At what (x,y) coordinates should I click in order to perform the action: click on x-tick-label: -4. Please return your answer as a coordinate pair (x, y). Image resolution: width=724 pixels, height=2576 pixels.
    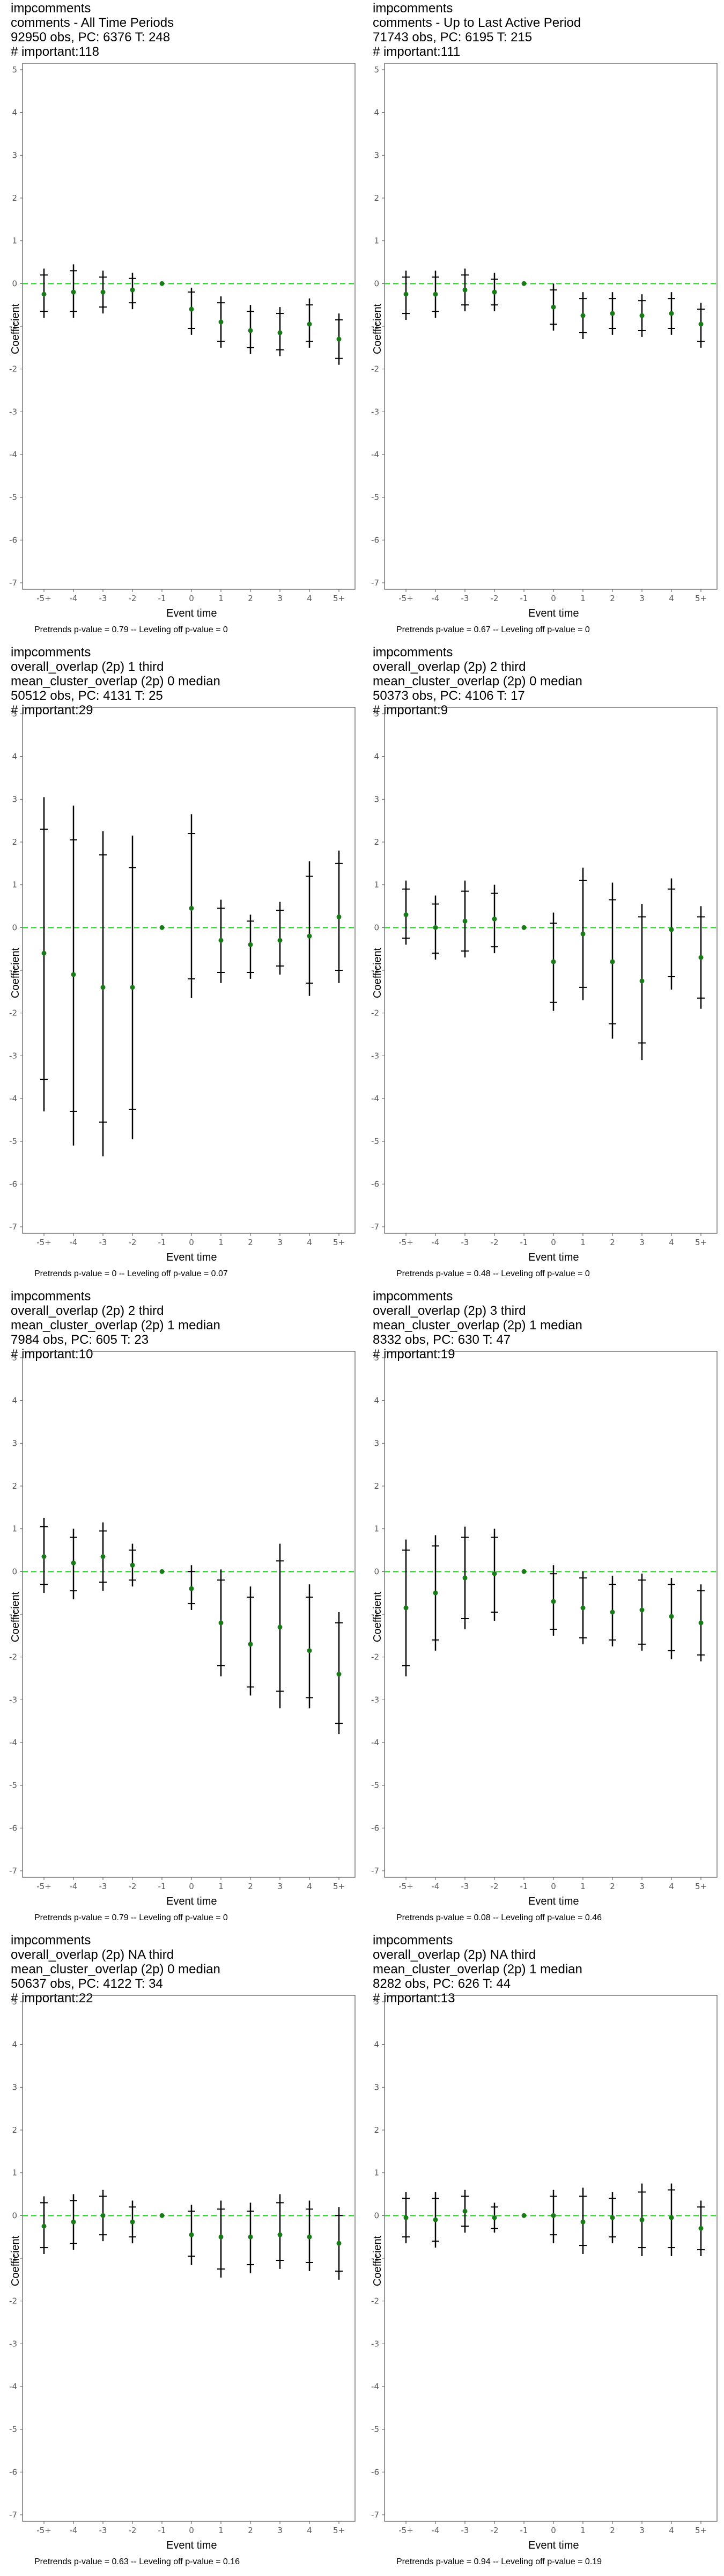
    Looking at the image, I should click on (436, 598).